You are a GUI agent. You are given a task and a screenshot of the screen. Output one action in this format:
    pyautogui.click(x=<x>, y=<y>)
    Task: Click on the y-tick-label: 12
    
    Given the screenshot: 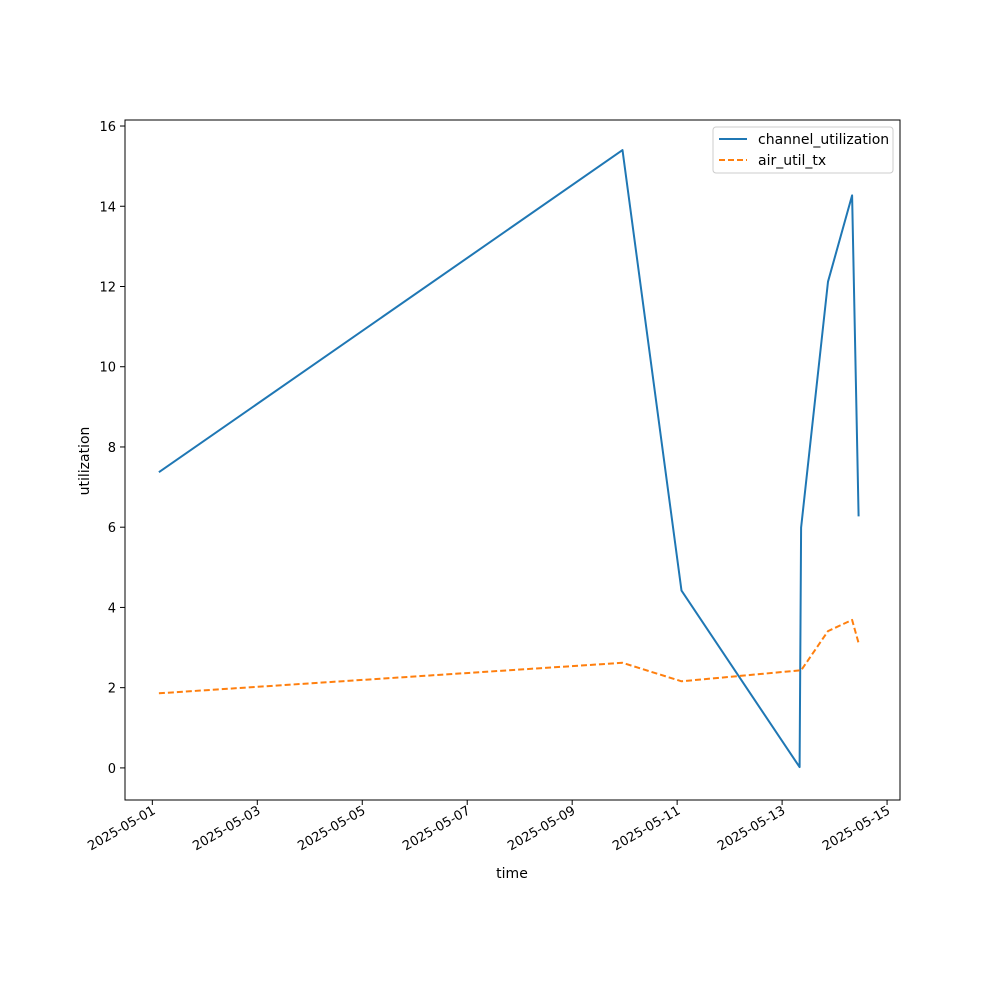 What is the action you would take?
    pyautogui.click(x=107, y=287)
    